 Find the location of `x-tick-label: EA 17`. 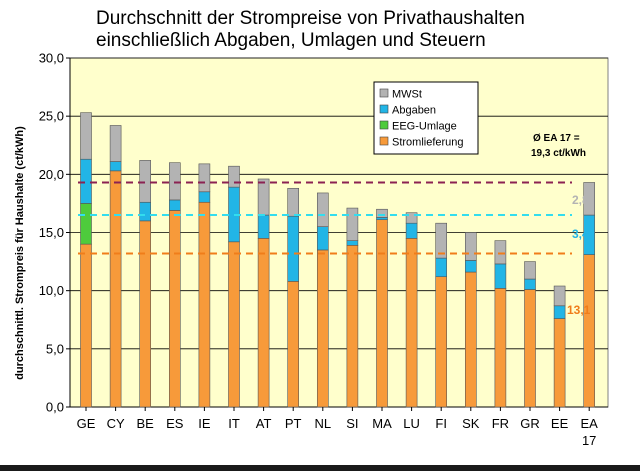

x-tick-label: EA 17 is located at coordinates (590, 432).